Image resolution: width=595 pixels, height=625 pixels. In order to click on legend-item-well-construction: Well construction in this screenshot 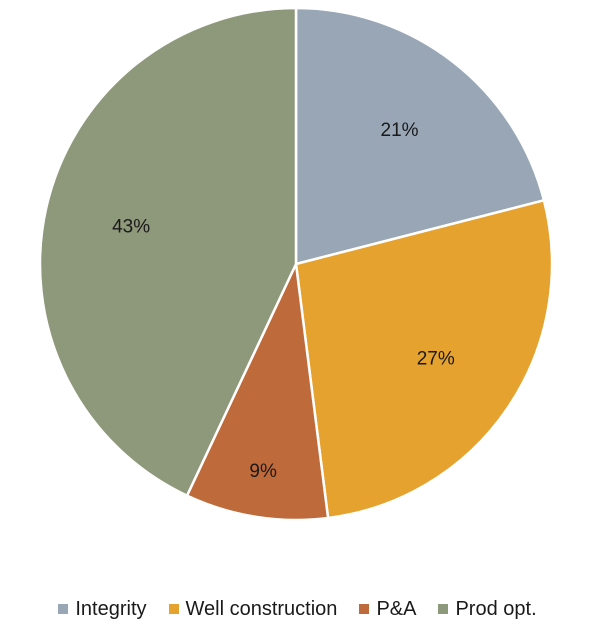, I will do `click(253, 609)`.